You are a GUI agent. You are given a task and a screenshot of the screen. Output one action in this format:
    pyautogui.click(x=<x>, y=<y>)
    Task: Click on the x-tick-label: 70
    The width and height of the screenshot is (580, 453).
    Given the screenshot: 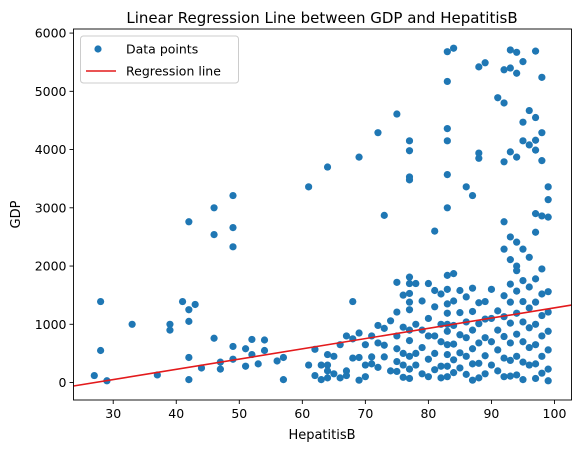 What is the action you would take?
    pyautogui.click(x=365, y=413)
    